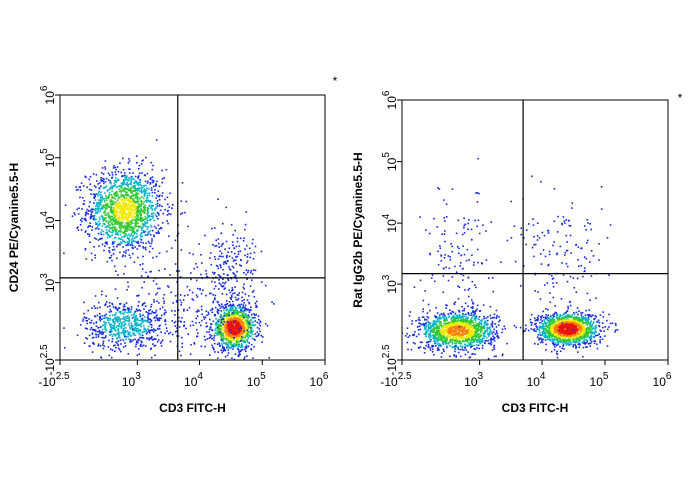 The width and height of the screenshot is (688, 490). What do you see at coordinates (48, 94) in the screenshot?
I see `y-tick-label: 106` at bounding box center [48, 94].